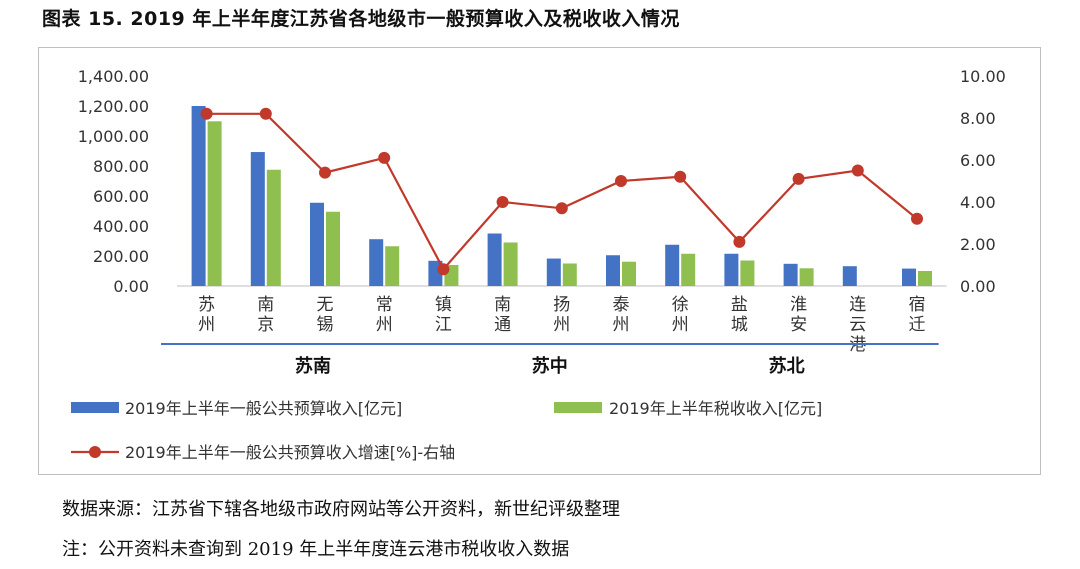 This screenshot has height=569, width=1080. I want to click on category-label: 苏州, so click(206, 315).